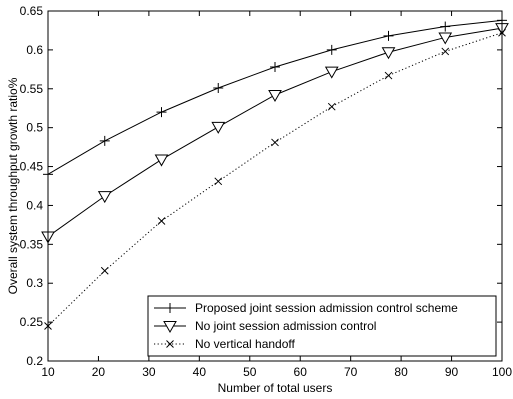 The height and width of the screenshot is (399, 513). Describe the element at coordinates (452, 372) in the screenshot. I see `x-tick-label: 90` at that location.